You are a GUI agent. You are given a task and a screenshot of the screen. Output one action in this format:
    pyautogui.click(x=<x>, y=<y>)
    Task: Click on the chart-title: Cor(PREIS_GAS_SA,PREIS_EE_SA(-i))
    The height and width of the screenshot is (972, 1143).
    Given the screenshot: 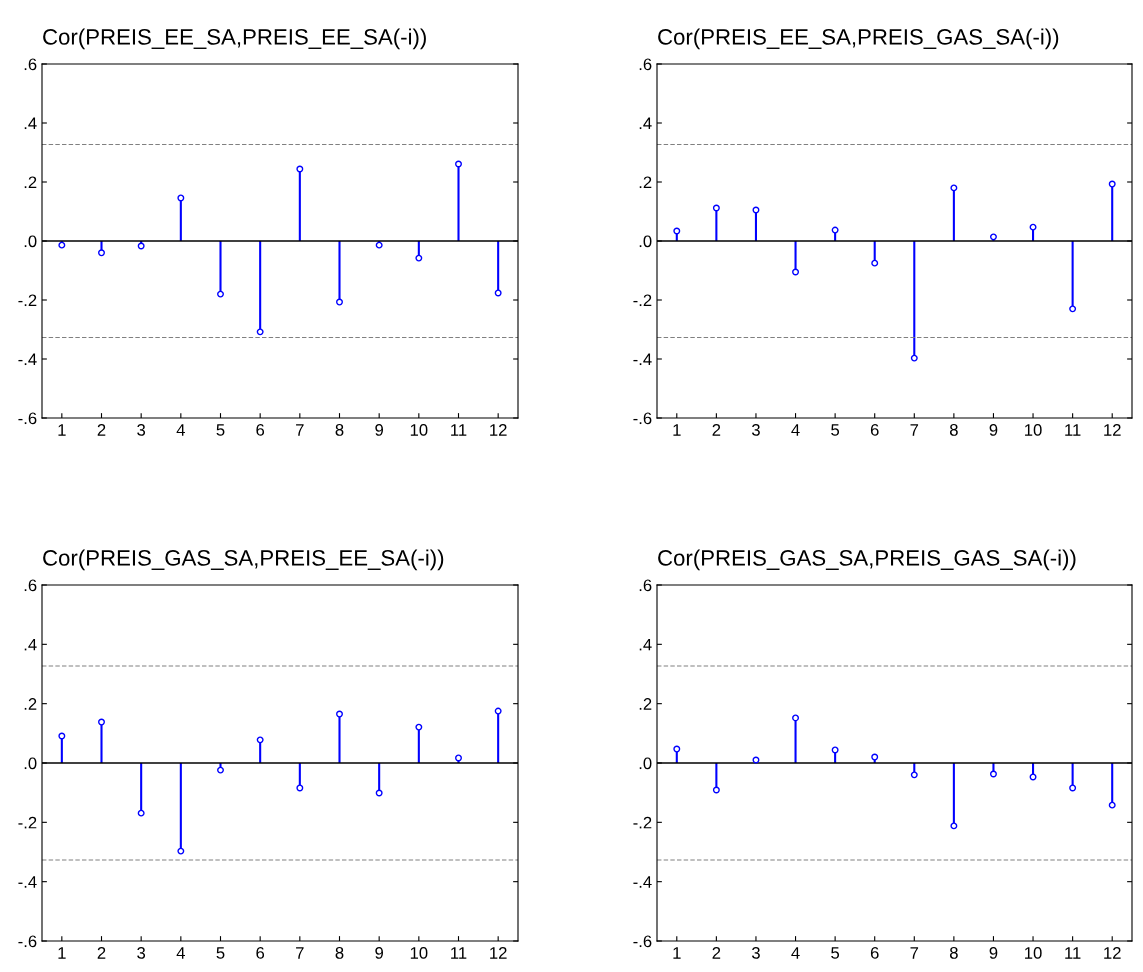 What is the action you would take?
    pyautogui.click(x=243, y=560)
    